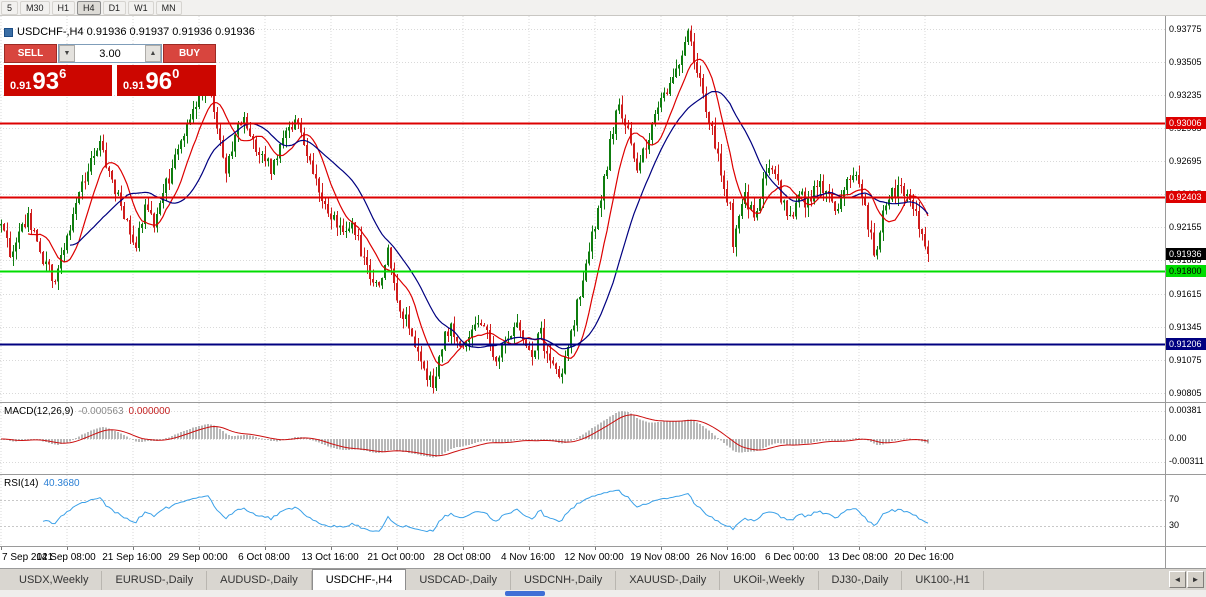  I want to click on buy-price-prefix: 0.91, so click(134, 86).